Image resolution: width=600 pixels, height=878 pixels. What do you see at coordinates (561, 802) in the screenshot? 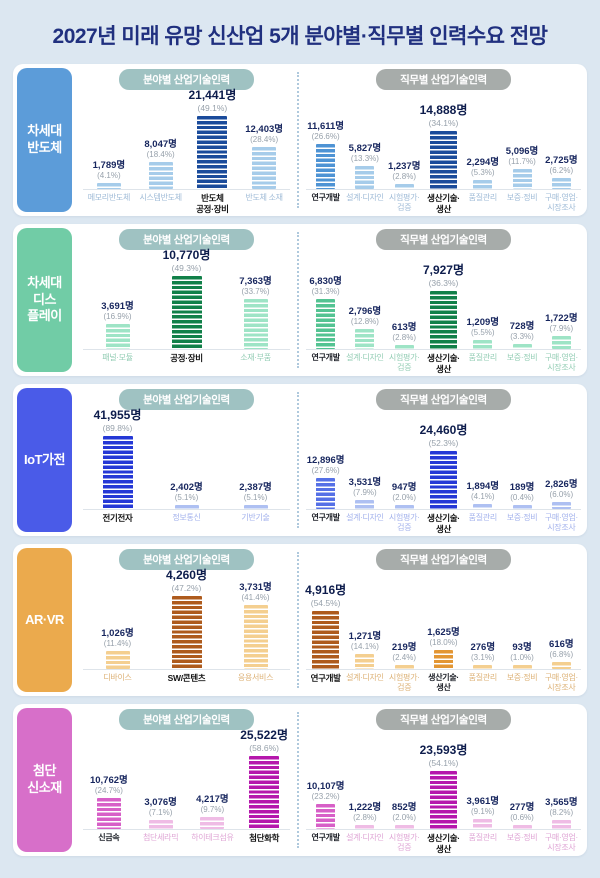
I see `bar-value: 3,565명` at bounding box center [561, 802].